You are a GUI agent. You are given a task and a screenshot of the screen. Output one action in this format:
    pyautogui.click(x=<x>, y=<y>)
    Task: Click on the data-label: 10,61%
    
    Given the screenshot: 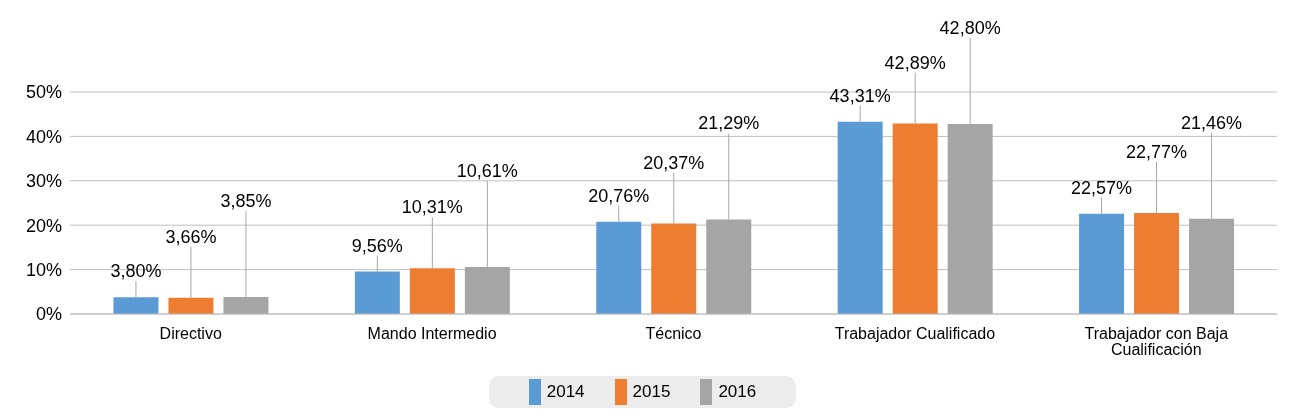 What is the action you would take?
    pyautogui.click(x=487, y=170)
    